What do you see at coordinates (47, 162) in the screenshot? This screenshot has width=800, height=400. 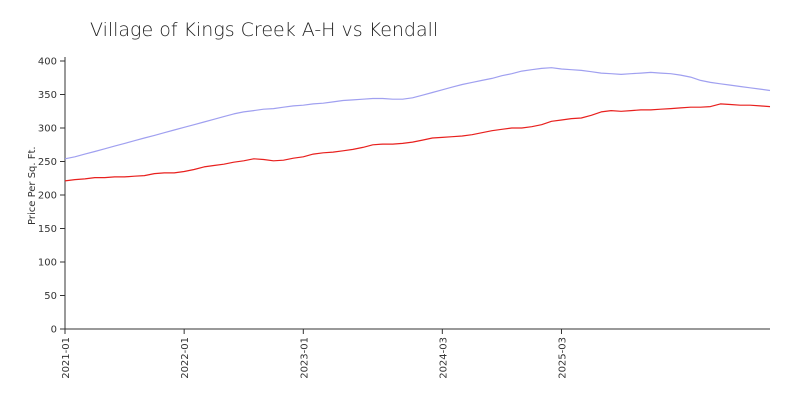 I see `y-tick-label: 250` at bounding box center [47, 162].